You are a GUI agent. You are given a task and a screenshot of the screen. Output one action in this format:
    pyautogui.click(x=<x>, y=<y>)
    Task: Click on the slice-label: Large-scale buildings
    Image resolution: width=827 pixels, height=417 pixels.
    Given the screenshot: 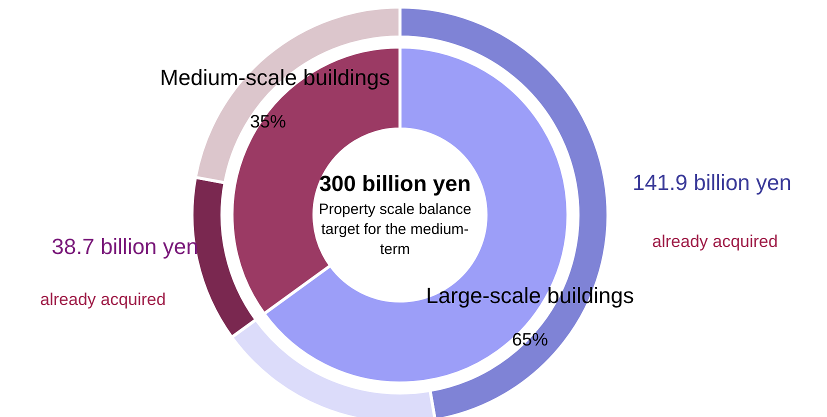 What is the action you would take?
    pyautogui.click(x=530, y=296)
    